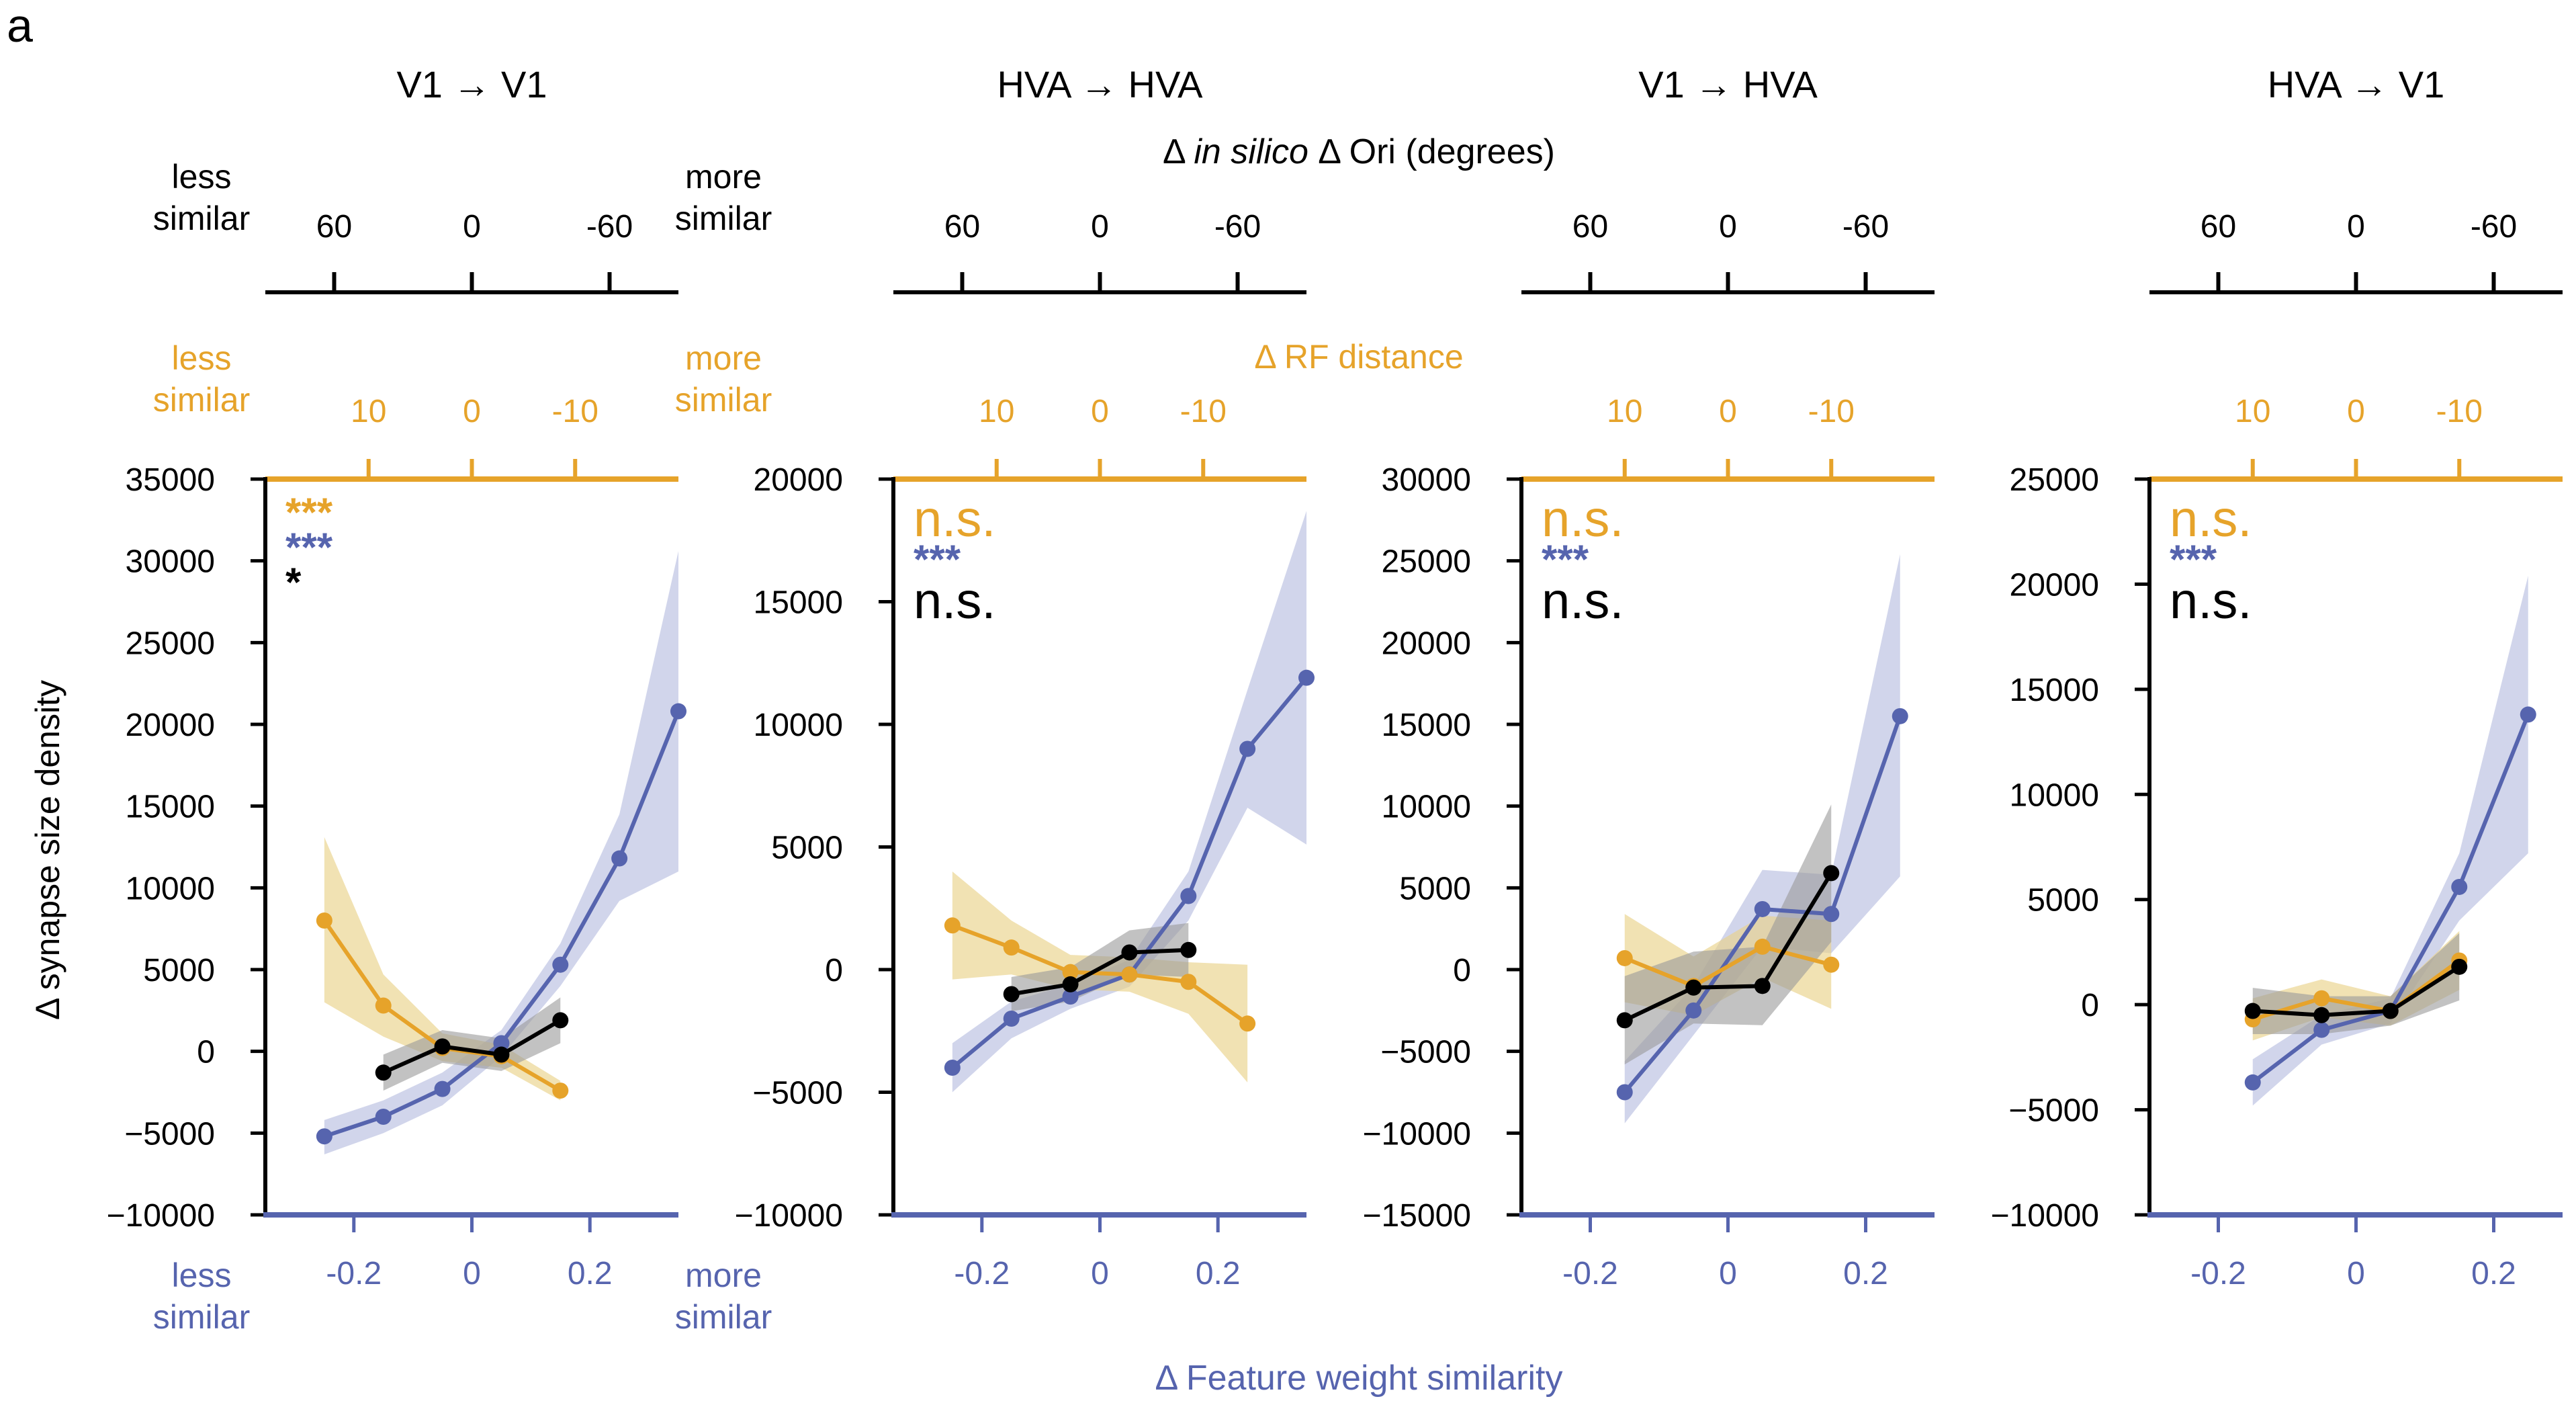  Describe the element at coordinates (48, 850) in the screenshot. I see `y-axis-label: Δ synapse size density` at that location.